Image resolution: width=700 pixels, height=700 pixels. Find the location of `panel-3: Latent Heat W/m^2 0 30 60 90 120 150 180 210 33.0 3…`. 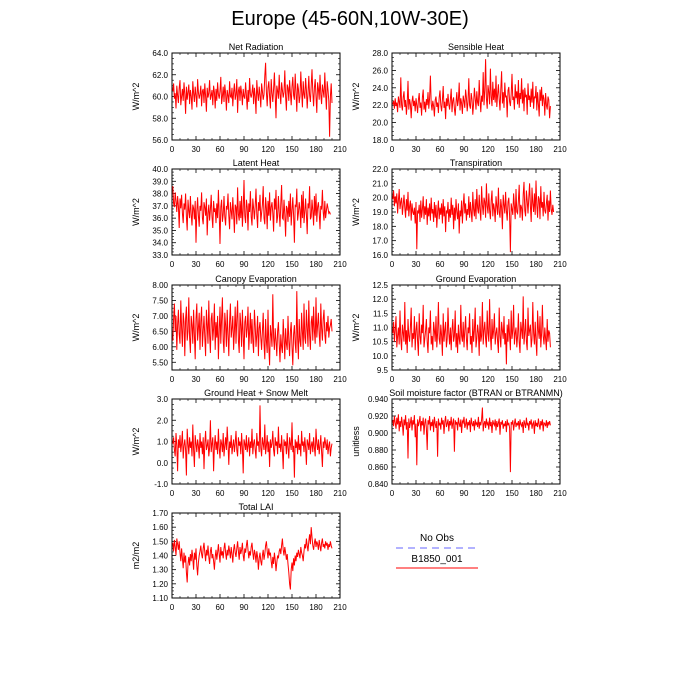

panel-3: Latent Heat W/m^2 0 30 60 90 120 150 180 210 33.0 3… is located at coordinates (239, 213).